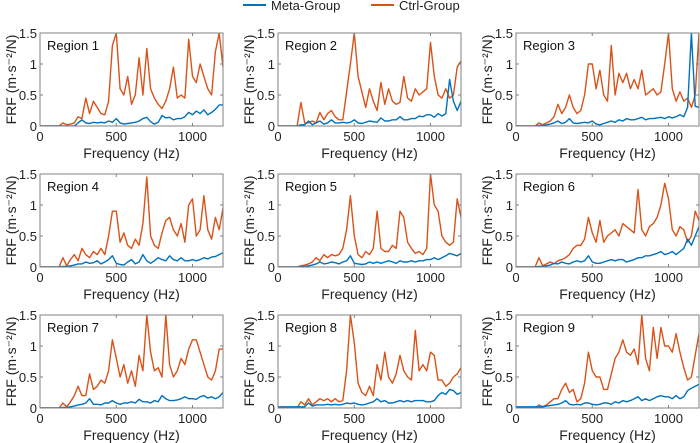 The height and width of the screenshot is (443, 700). I want to click on region-title: Region 4, so click(73, 186).